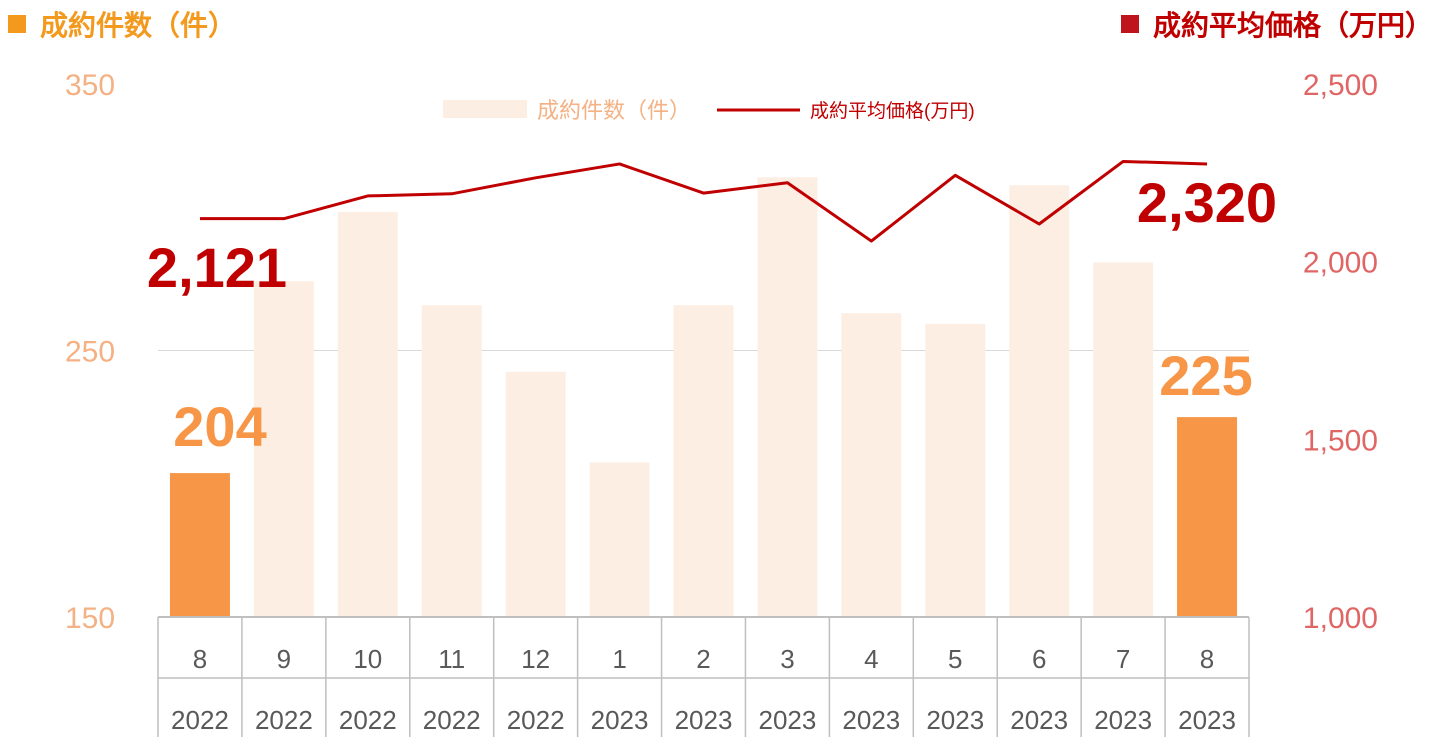  I want to click on right-axis-tick-label: 1,500, so click(1340, 440).